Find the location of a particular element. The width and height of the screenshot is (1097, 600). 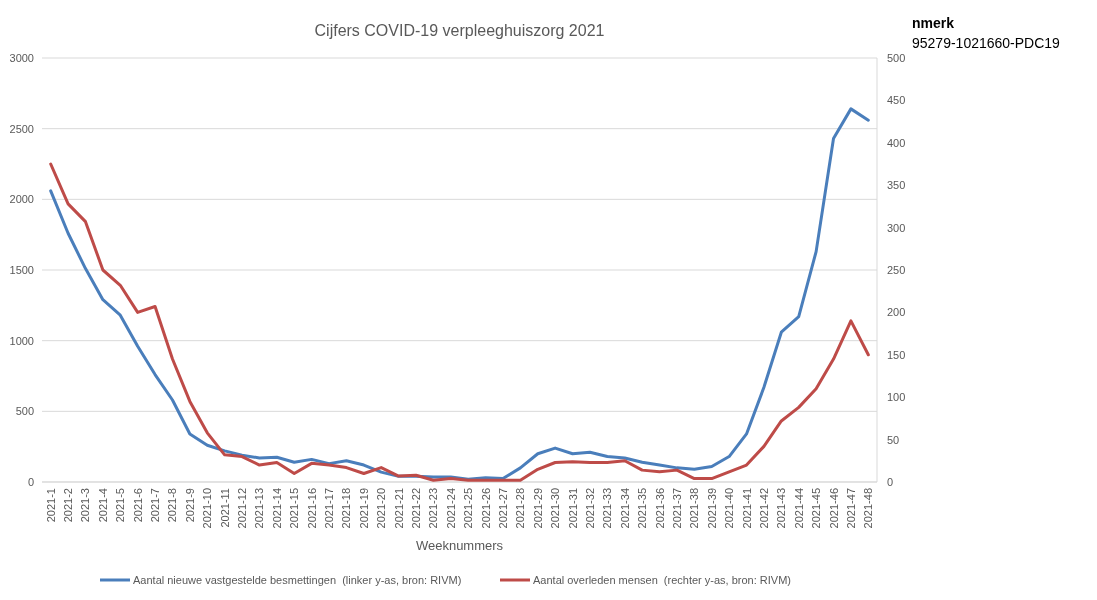

x-tick-label: 2021-20 is located at coordinates (381, 508).